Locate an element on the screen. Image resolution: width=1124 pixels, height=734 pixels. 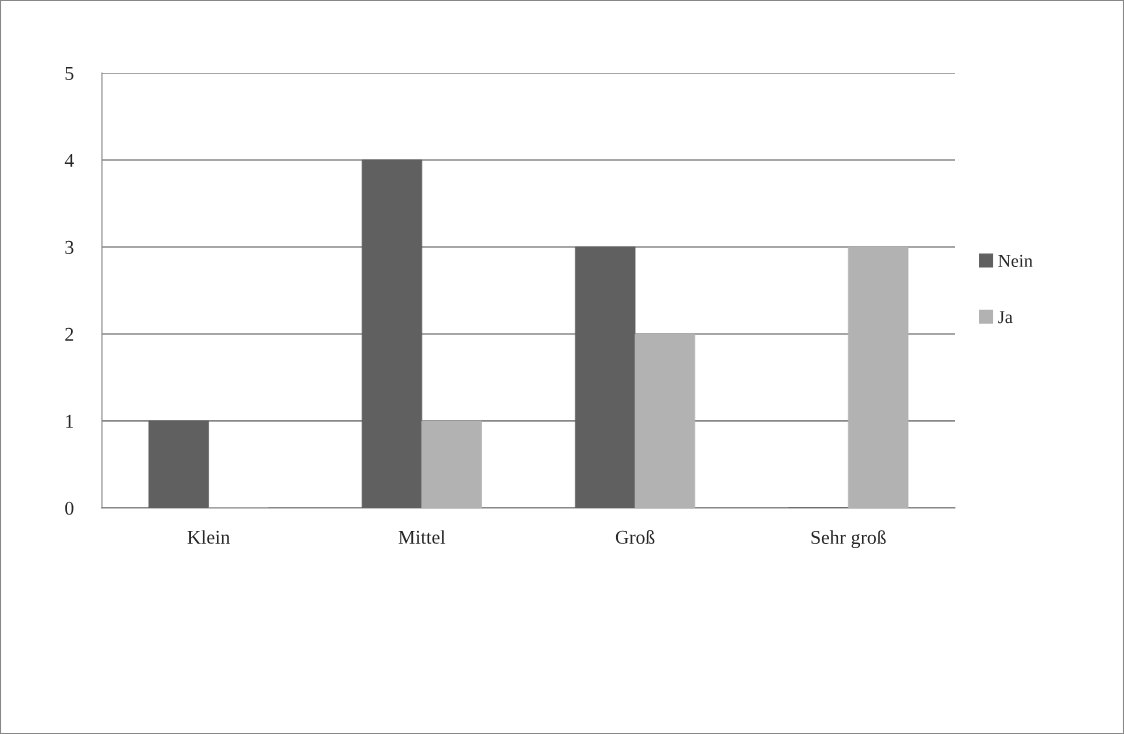
y-tick-label: 3 is located at coordinates (69, 247).